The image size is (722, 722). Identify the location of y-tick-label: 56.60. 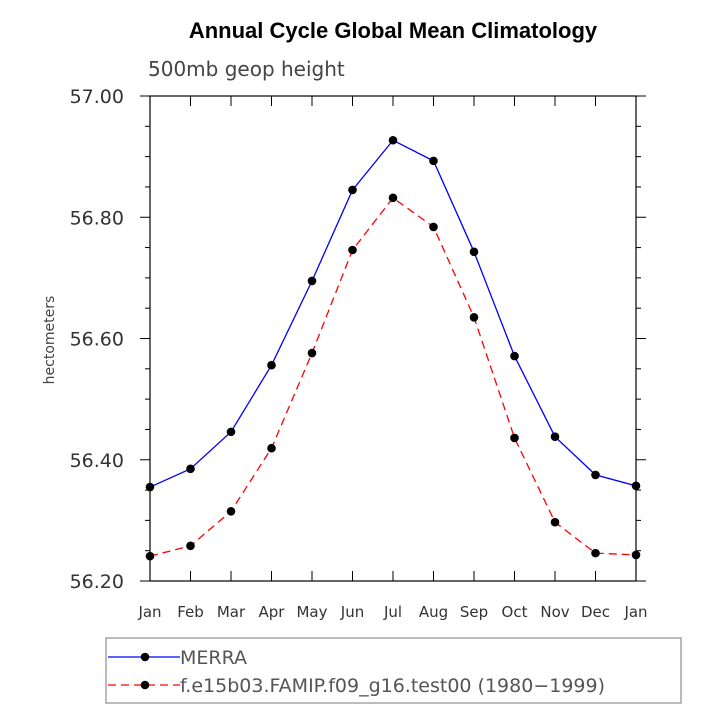
(97, 340).